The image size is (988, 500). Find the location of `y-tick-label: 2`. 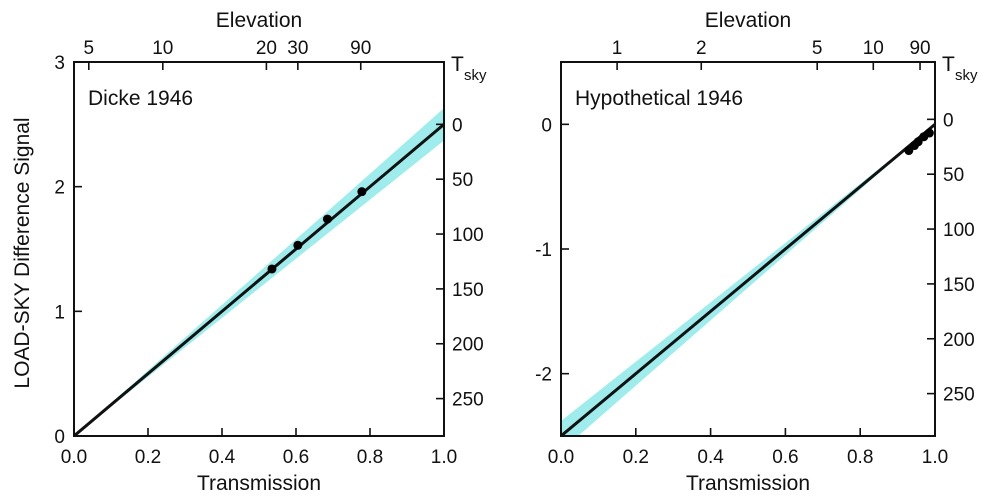

y-tick-label: 2 is located at coordinates (59, 188).